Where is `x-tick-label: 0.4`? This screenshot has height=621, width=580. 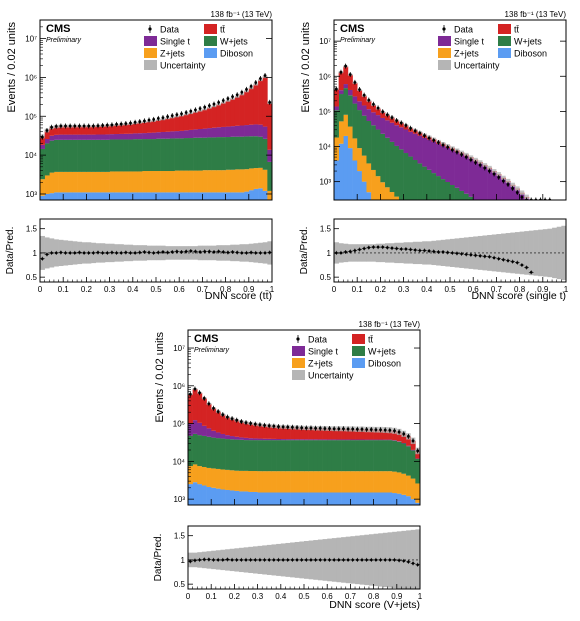
x-tick-label: 0.4 is located at coordinates (281, 596).